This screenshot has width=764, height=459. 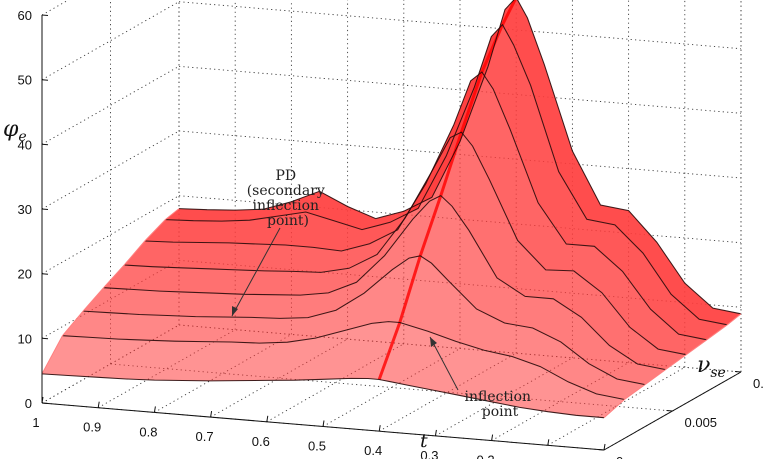 I want to click on z-axis-label: φe, so click(x=15, y=131).